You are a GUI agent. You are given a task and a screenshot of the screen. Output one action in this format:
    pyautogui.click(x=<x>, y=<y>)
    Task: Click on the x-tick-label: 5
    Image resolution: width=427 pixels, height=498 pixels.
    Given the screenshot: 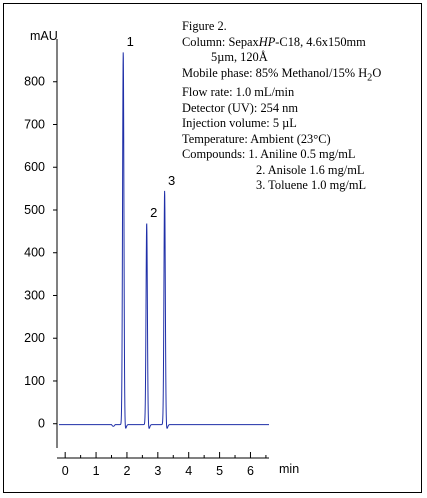 What is the action you would take?
    pyautogui.click(x=219, y=471)
    